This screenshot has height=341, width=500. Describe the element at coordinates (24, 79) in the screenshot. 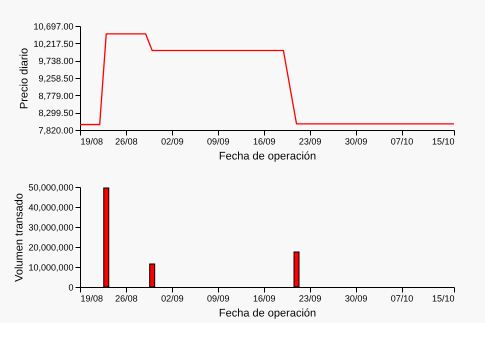

I see `y-axis-title: Precio diario` at that location.